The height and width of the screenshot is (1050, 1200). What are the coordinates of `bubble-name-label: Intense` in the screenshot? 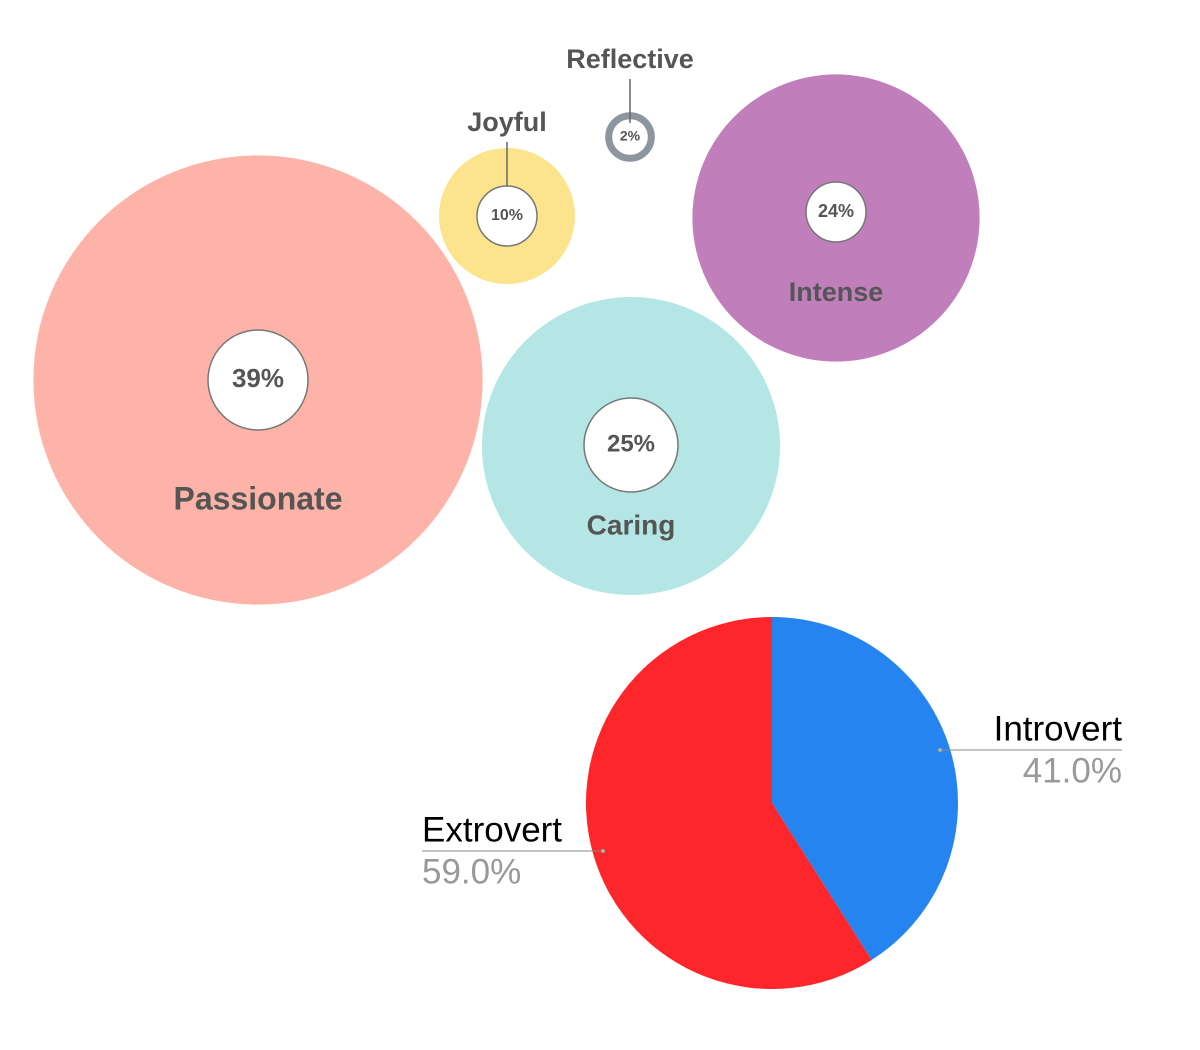 It's located at (836, 292).